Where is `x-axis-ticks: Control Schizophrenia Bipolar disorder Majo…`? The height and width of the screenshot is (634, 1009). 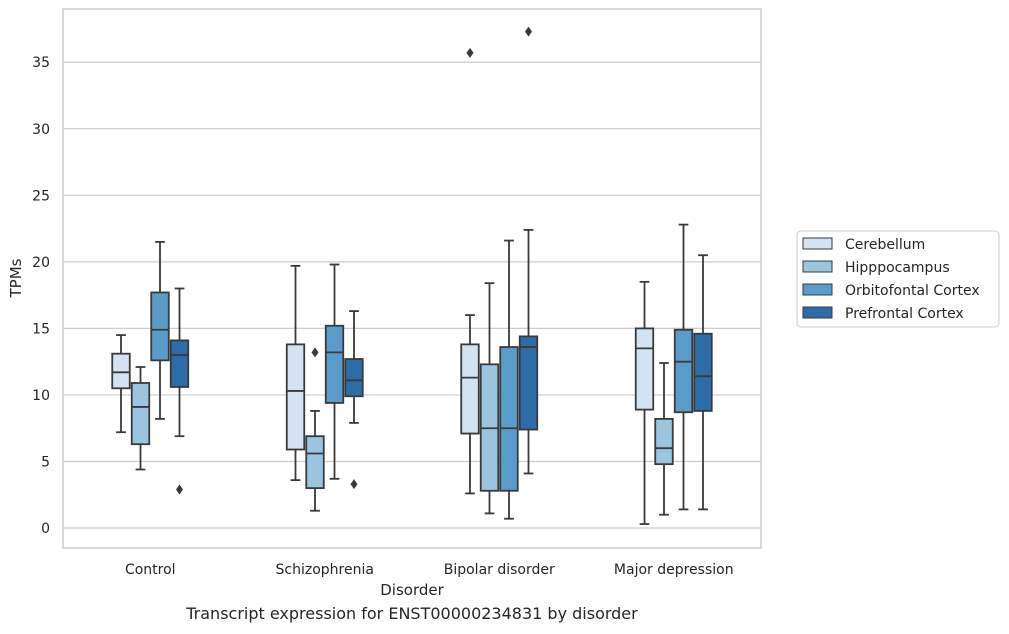
x-axis-ticks: Control Schizophrenia Bipolar disorder Majo… is located at coordinates (429, 570).